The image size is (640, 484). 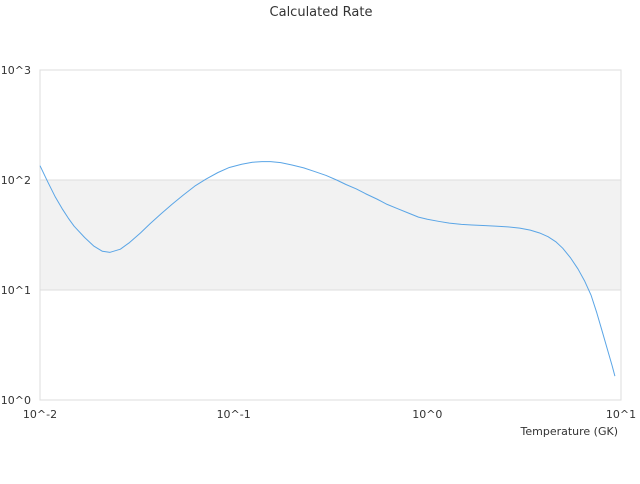 What do you see at coordinates (234, 414) in the screenshot?
I see `x-tick-label: 10^-1` at bounding box center [234, 414].